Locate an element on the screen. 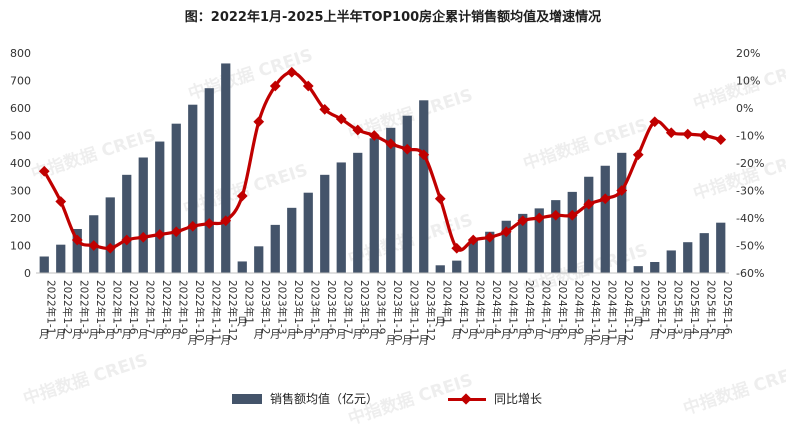 The height and width of the screenshot is (429, 786). legend-line-swatch is located at coordinates (467, 399).